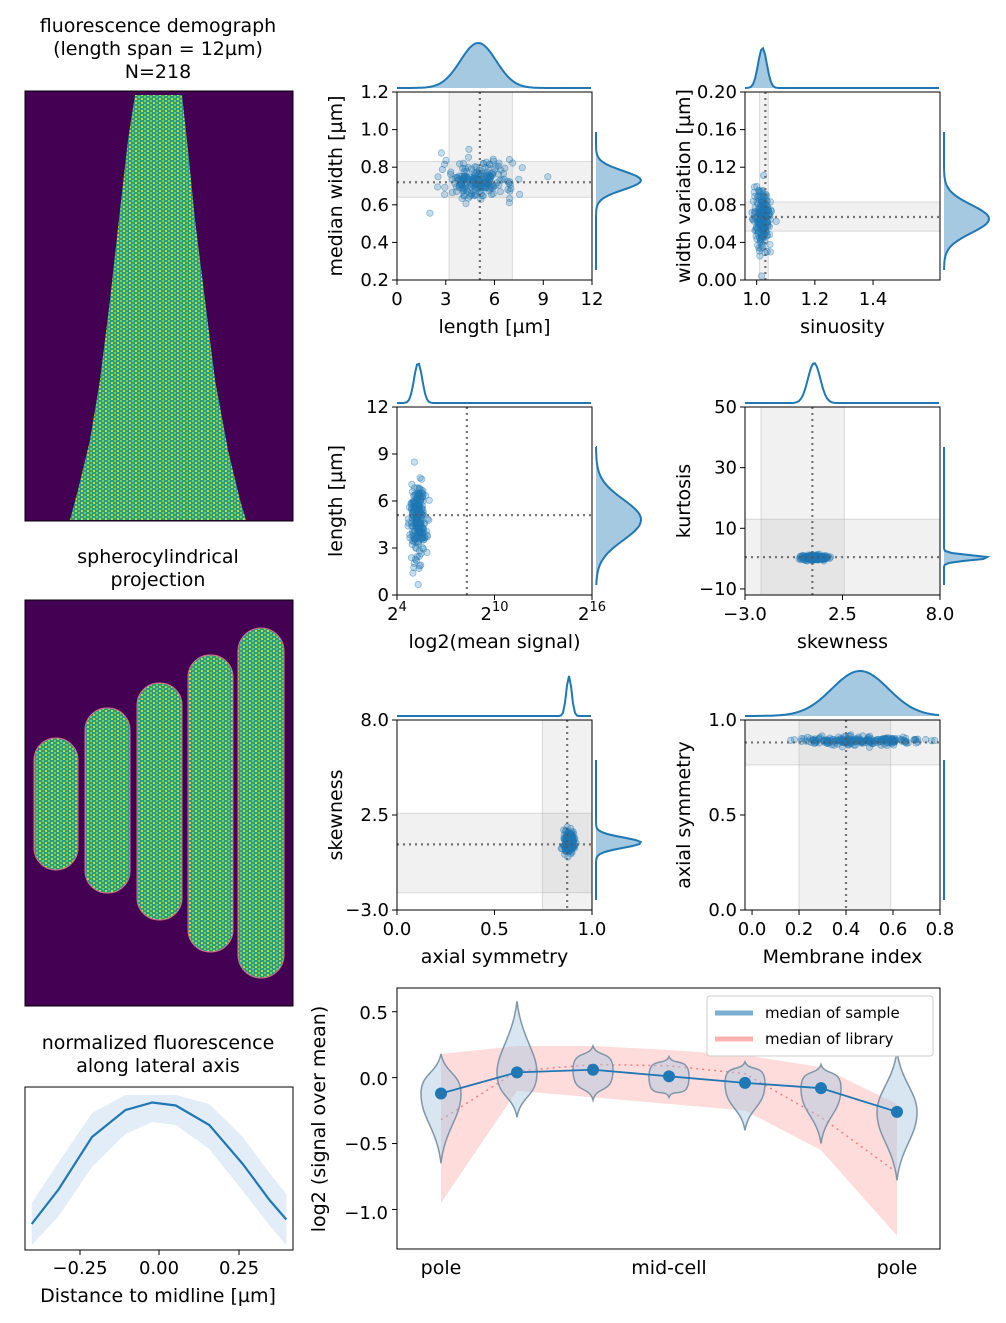 This screenshot has height=1323, width=1006. I want to click on right-marginal, so click(966, 201).